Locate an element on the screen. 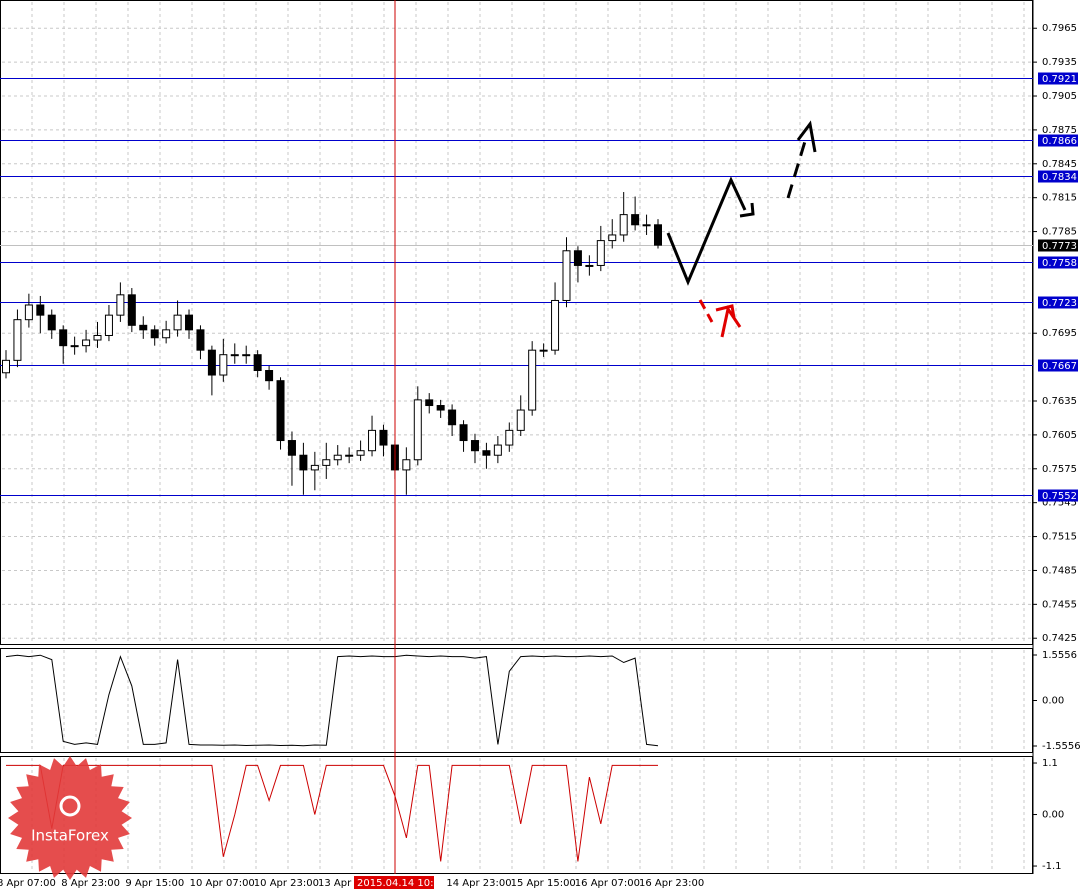 Image resolution: width=1080 pixels, height=894 pixels. level-label: 0.7834 is located at coordinates (1059, 177).